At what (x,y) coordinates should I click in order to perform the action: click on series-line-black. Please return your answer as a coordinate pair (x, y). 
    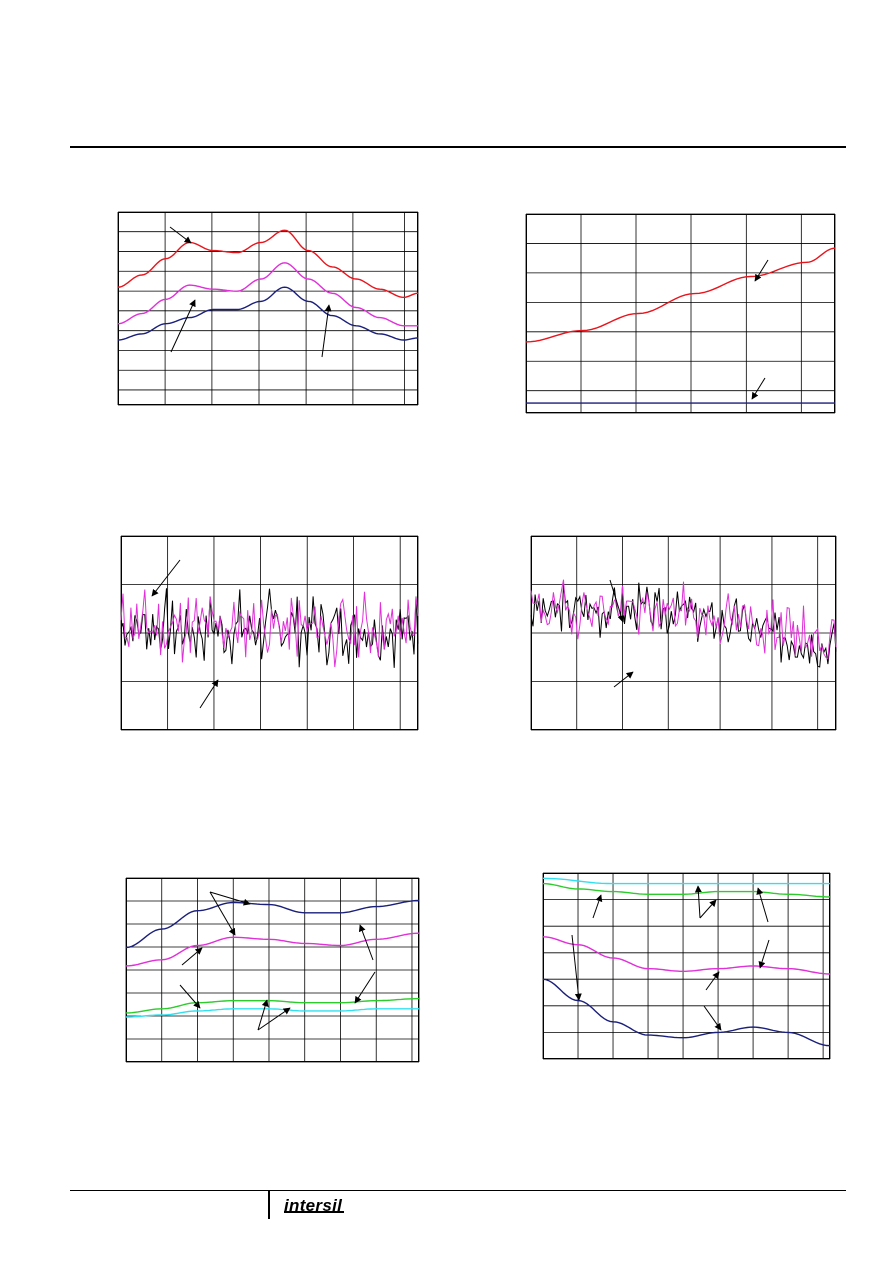
    Looking at the image, I should click on (269, 628).